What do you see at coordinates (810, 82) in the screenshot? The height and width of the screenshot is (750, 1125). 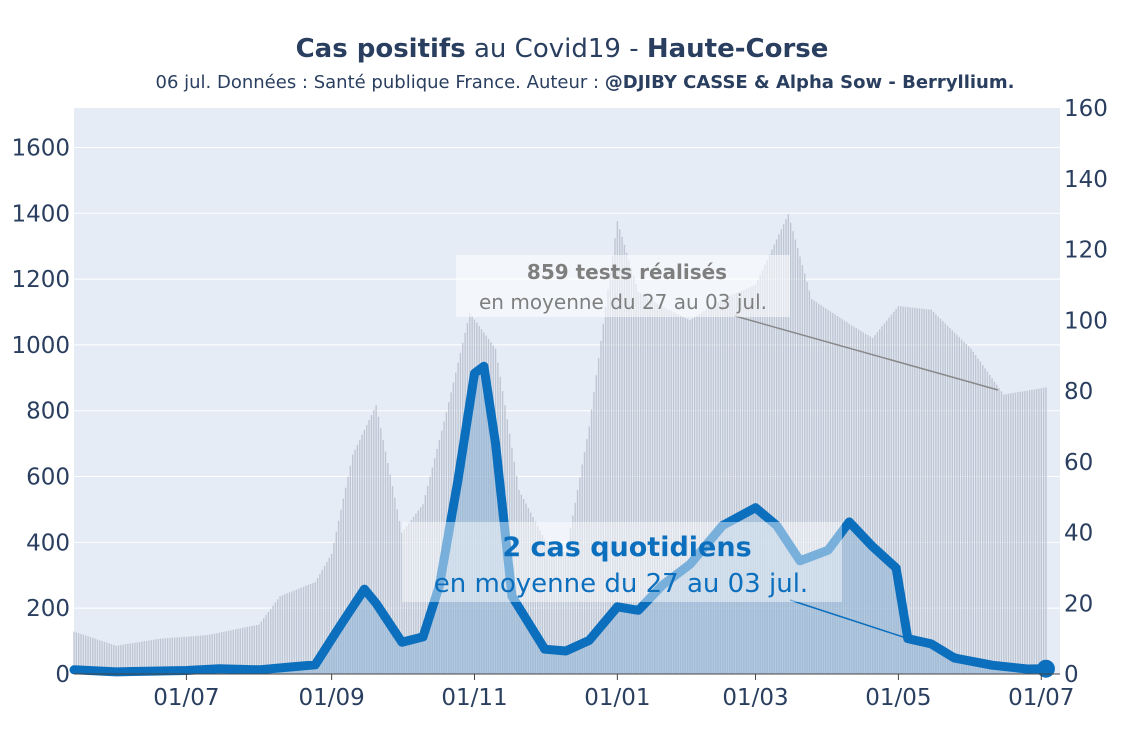 I see `subtitle-author: @DJIBY CASSE & Alpha Sow - Berryllium.` at bounding box center [810, 82].